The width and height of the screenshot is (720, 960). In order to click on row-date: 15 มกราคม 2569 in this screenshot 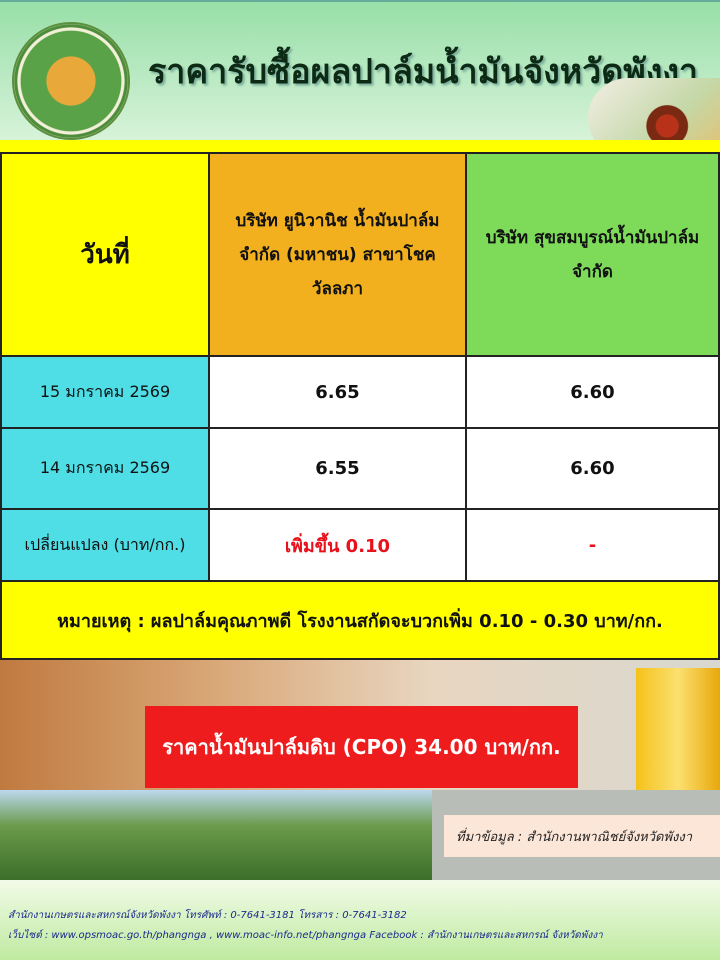, I will do `click(105, 392)`.